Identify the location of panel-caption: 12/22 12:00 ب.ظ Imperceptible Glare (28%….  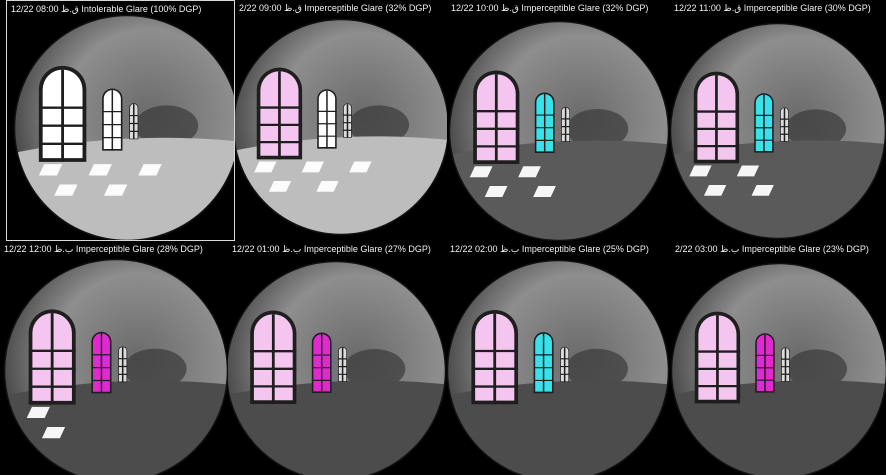
(103, 249).